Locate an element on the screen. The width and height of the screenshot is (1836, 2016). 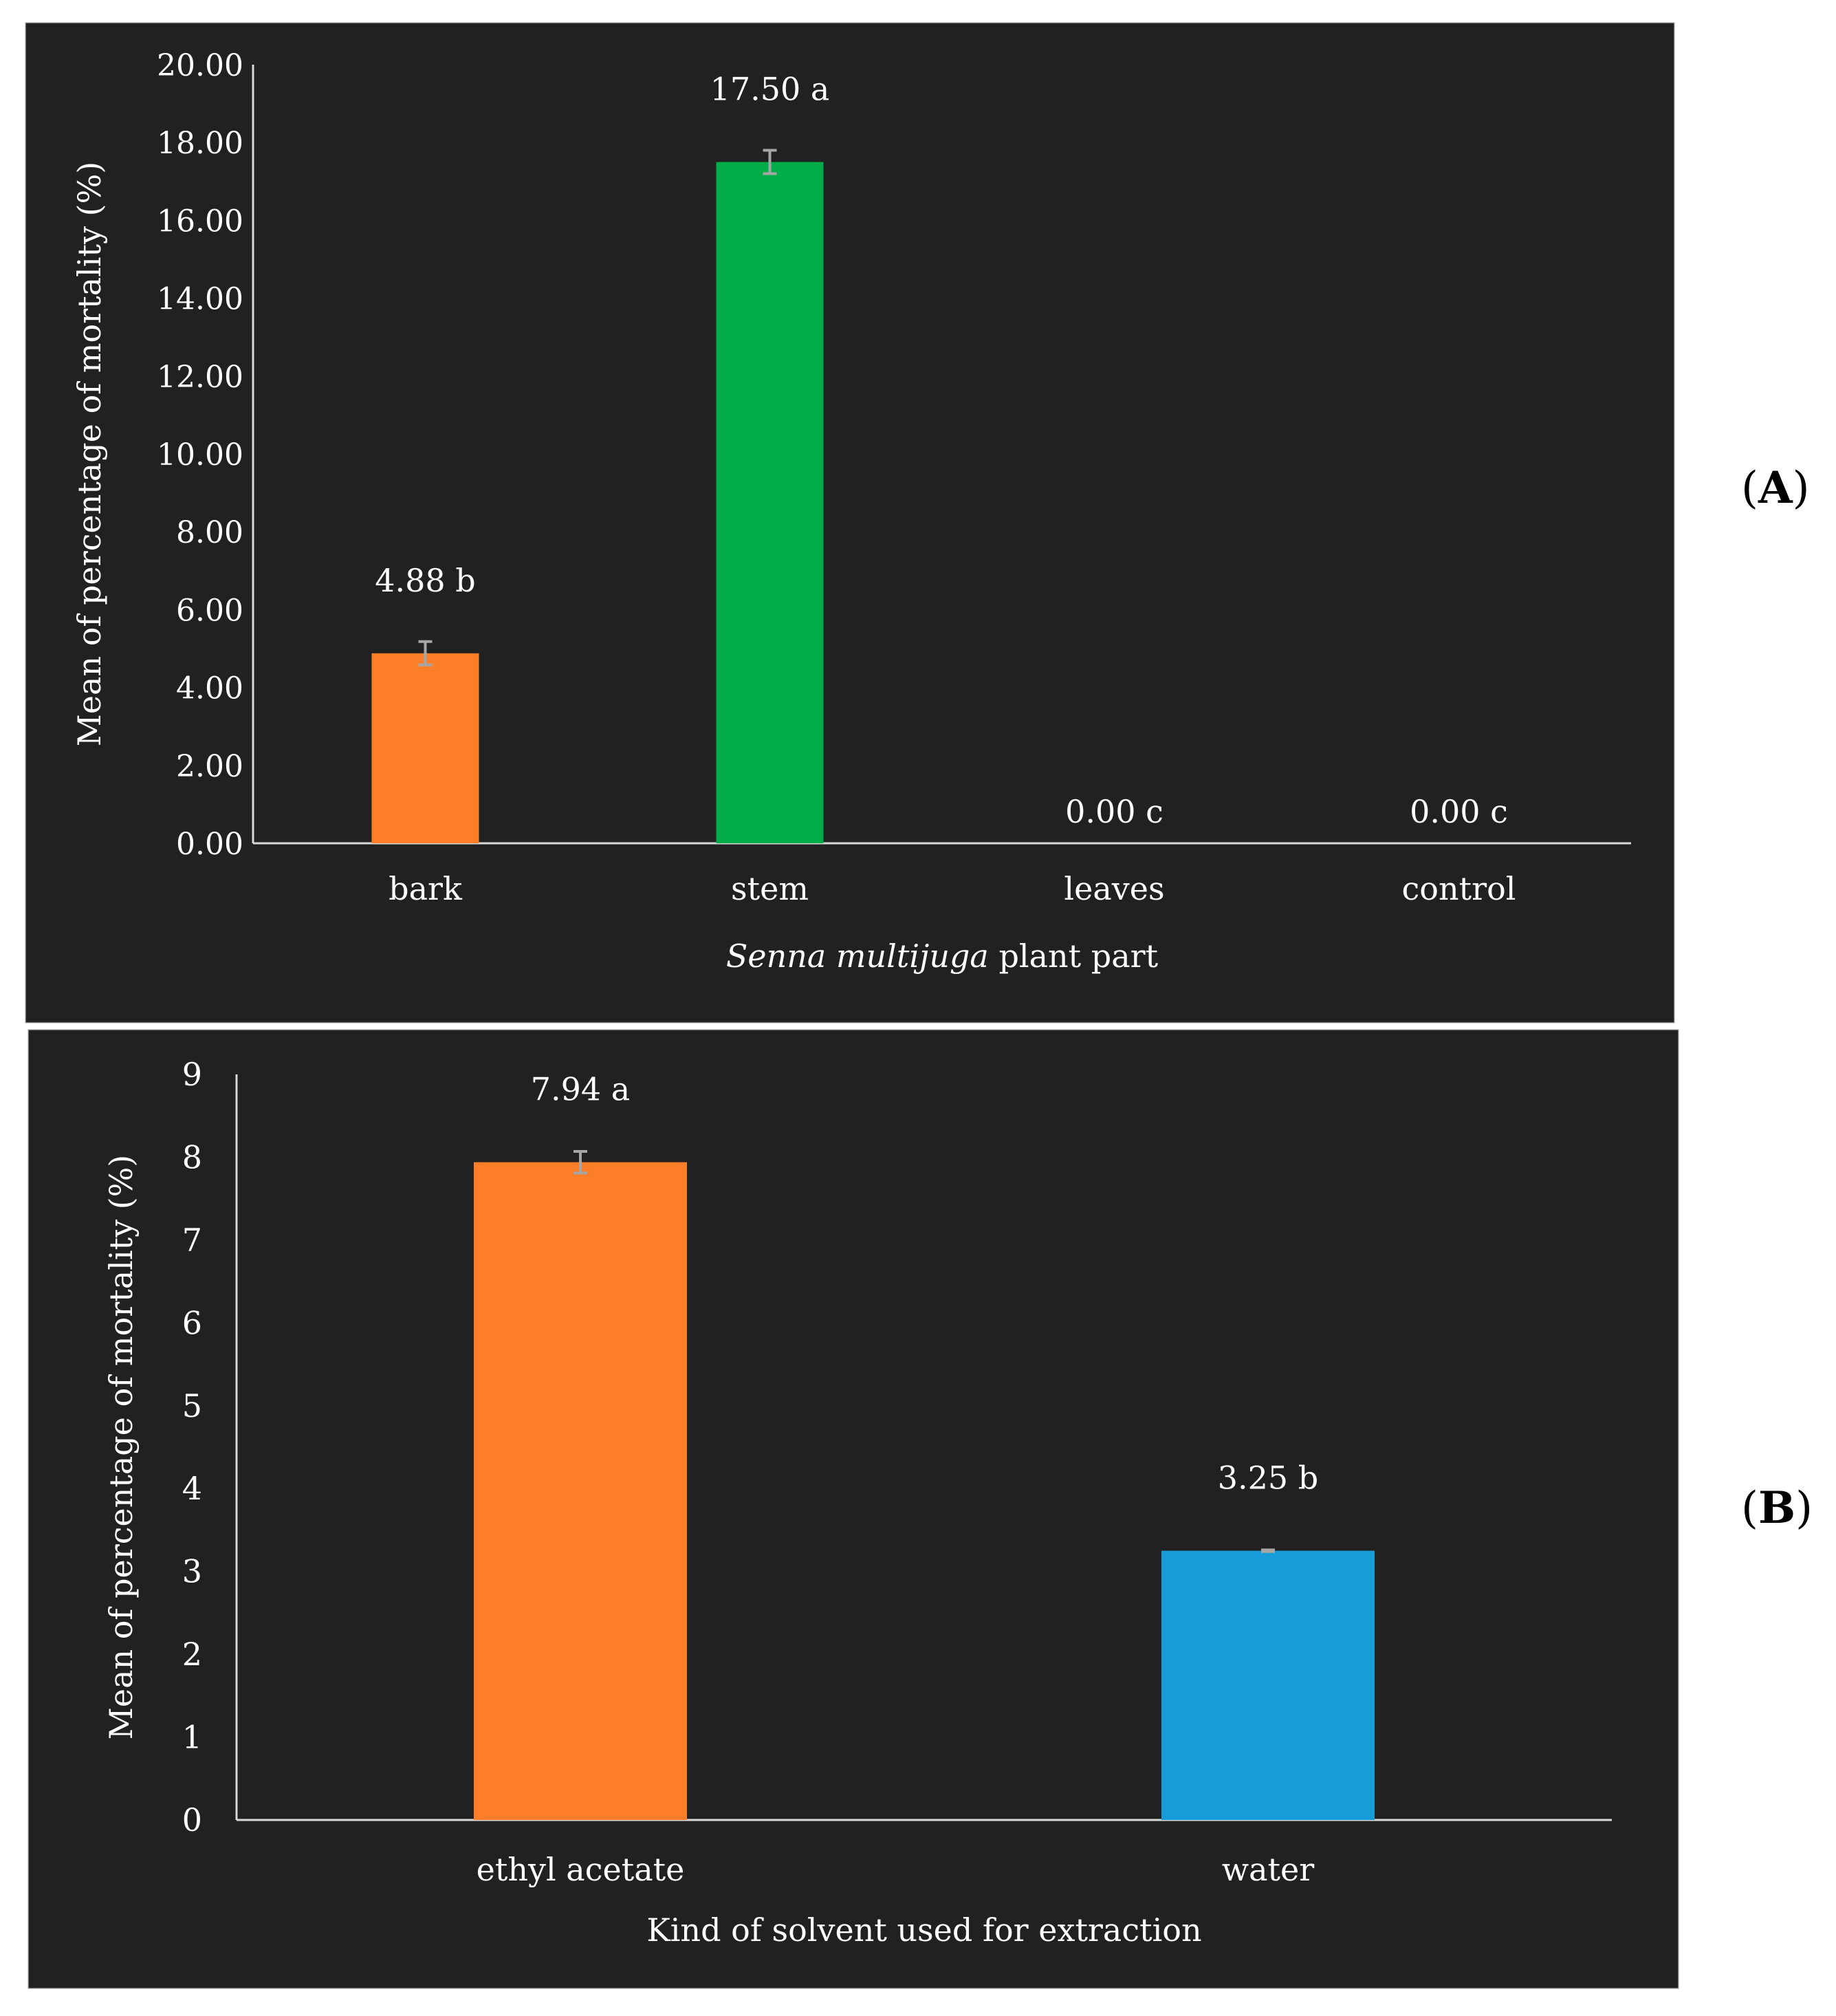
y-tick-label: 2.00 is located at coordinates (209, 766).